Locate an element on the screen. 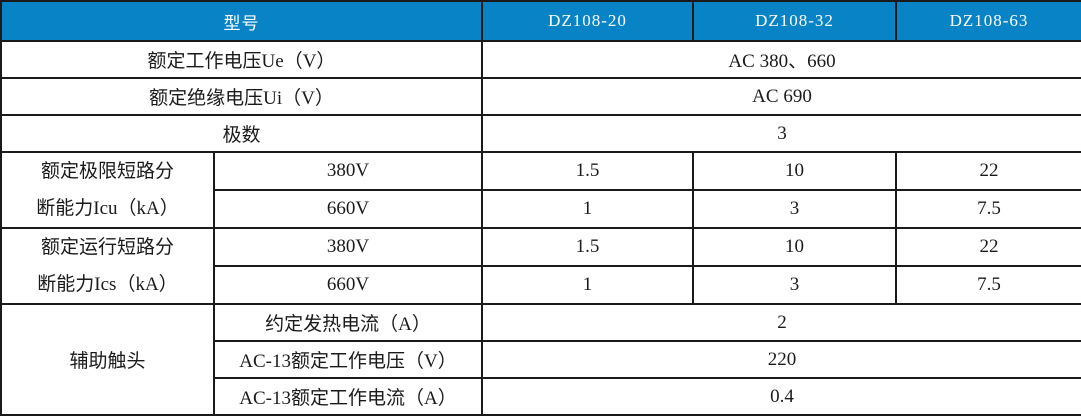 The image size is (1081, 416). header-row: 型号 DZ108-20 DZ108-32 DZ108-63 is located at coordinates (540, 21).